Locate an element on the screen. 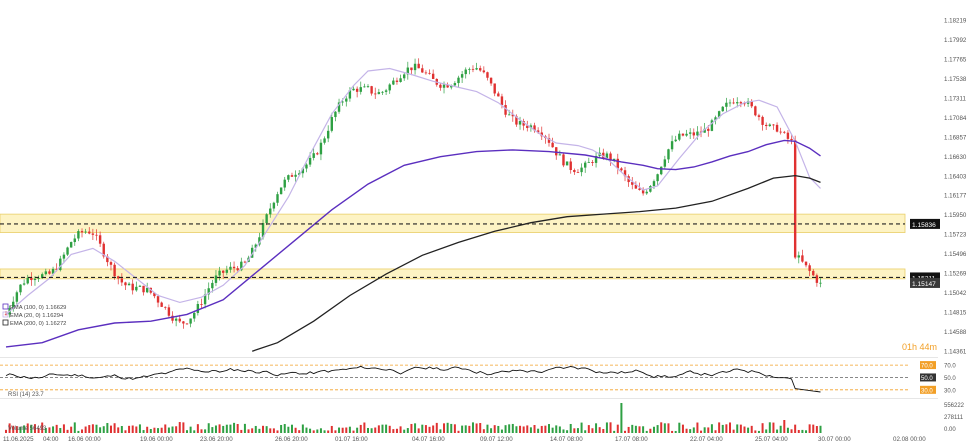 This screenshot has height=447, width=968. price-tick: 1.16630 is located at coordinates (955, 157).